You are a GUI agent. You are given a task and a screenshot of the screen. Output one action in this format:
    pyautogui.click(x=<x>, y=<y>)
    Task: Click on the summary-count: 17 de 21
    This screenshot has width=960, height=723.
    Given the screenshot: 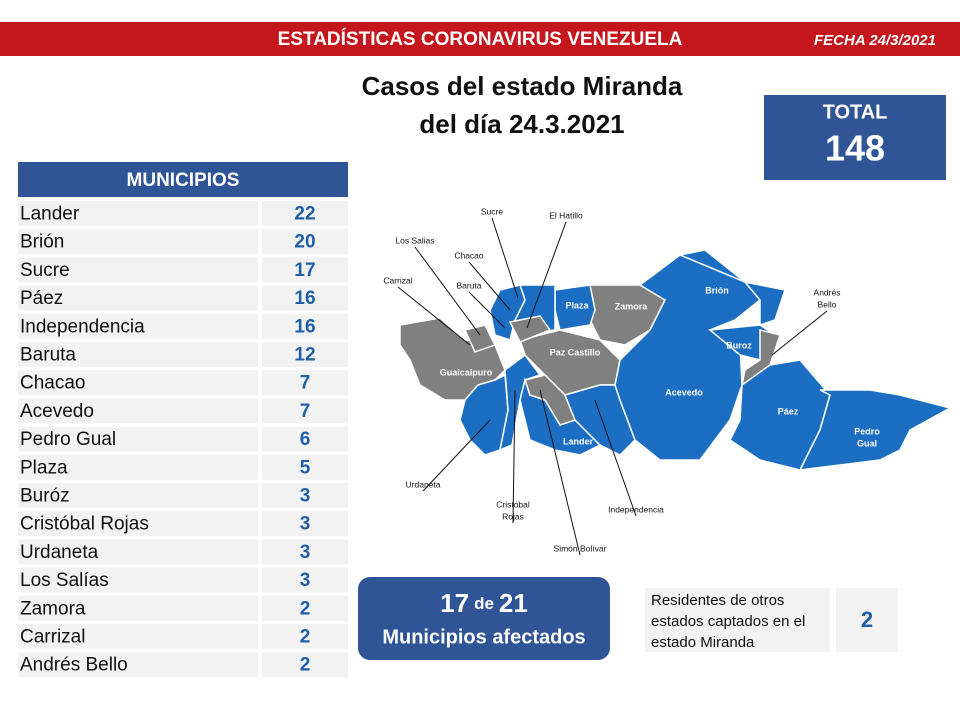 What is the action you would take?
    pyautogui.click(x=484, y=603)
    